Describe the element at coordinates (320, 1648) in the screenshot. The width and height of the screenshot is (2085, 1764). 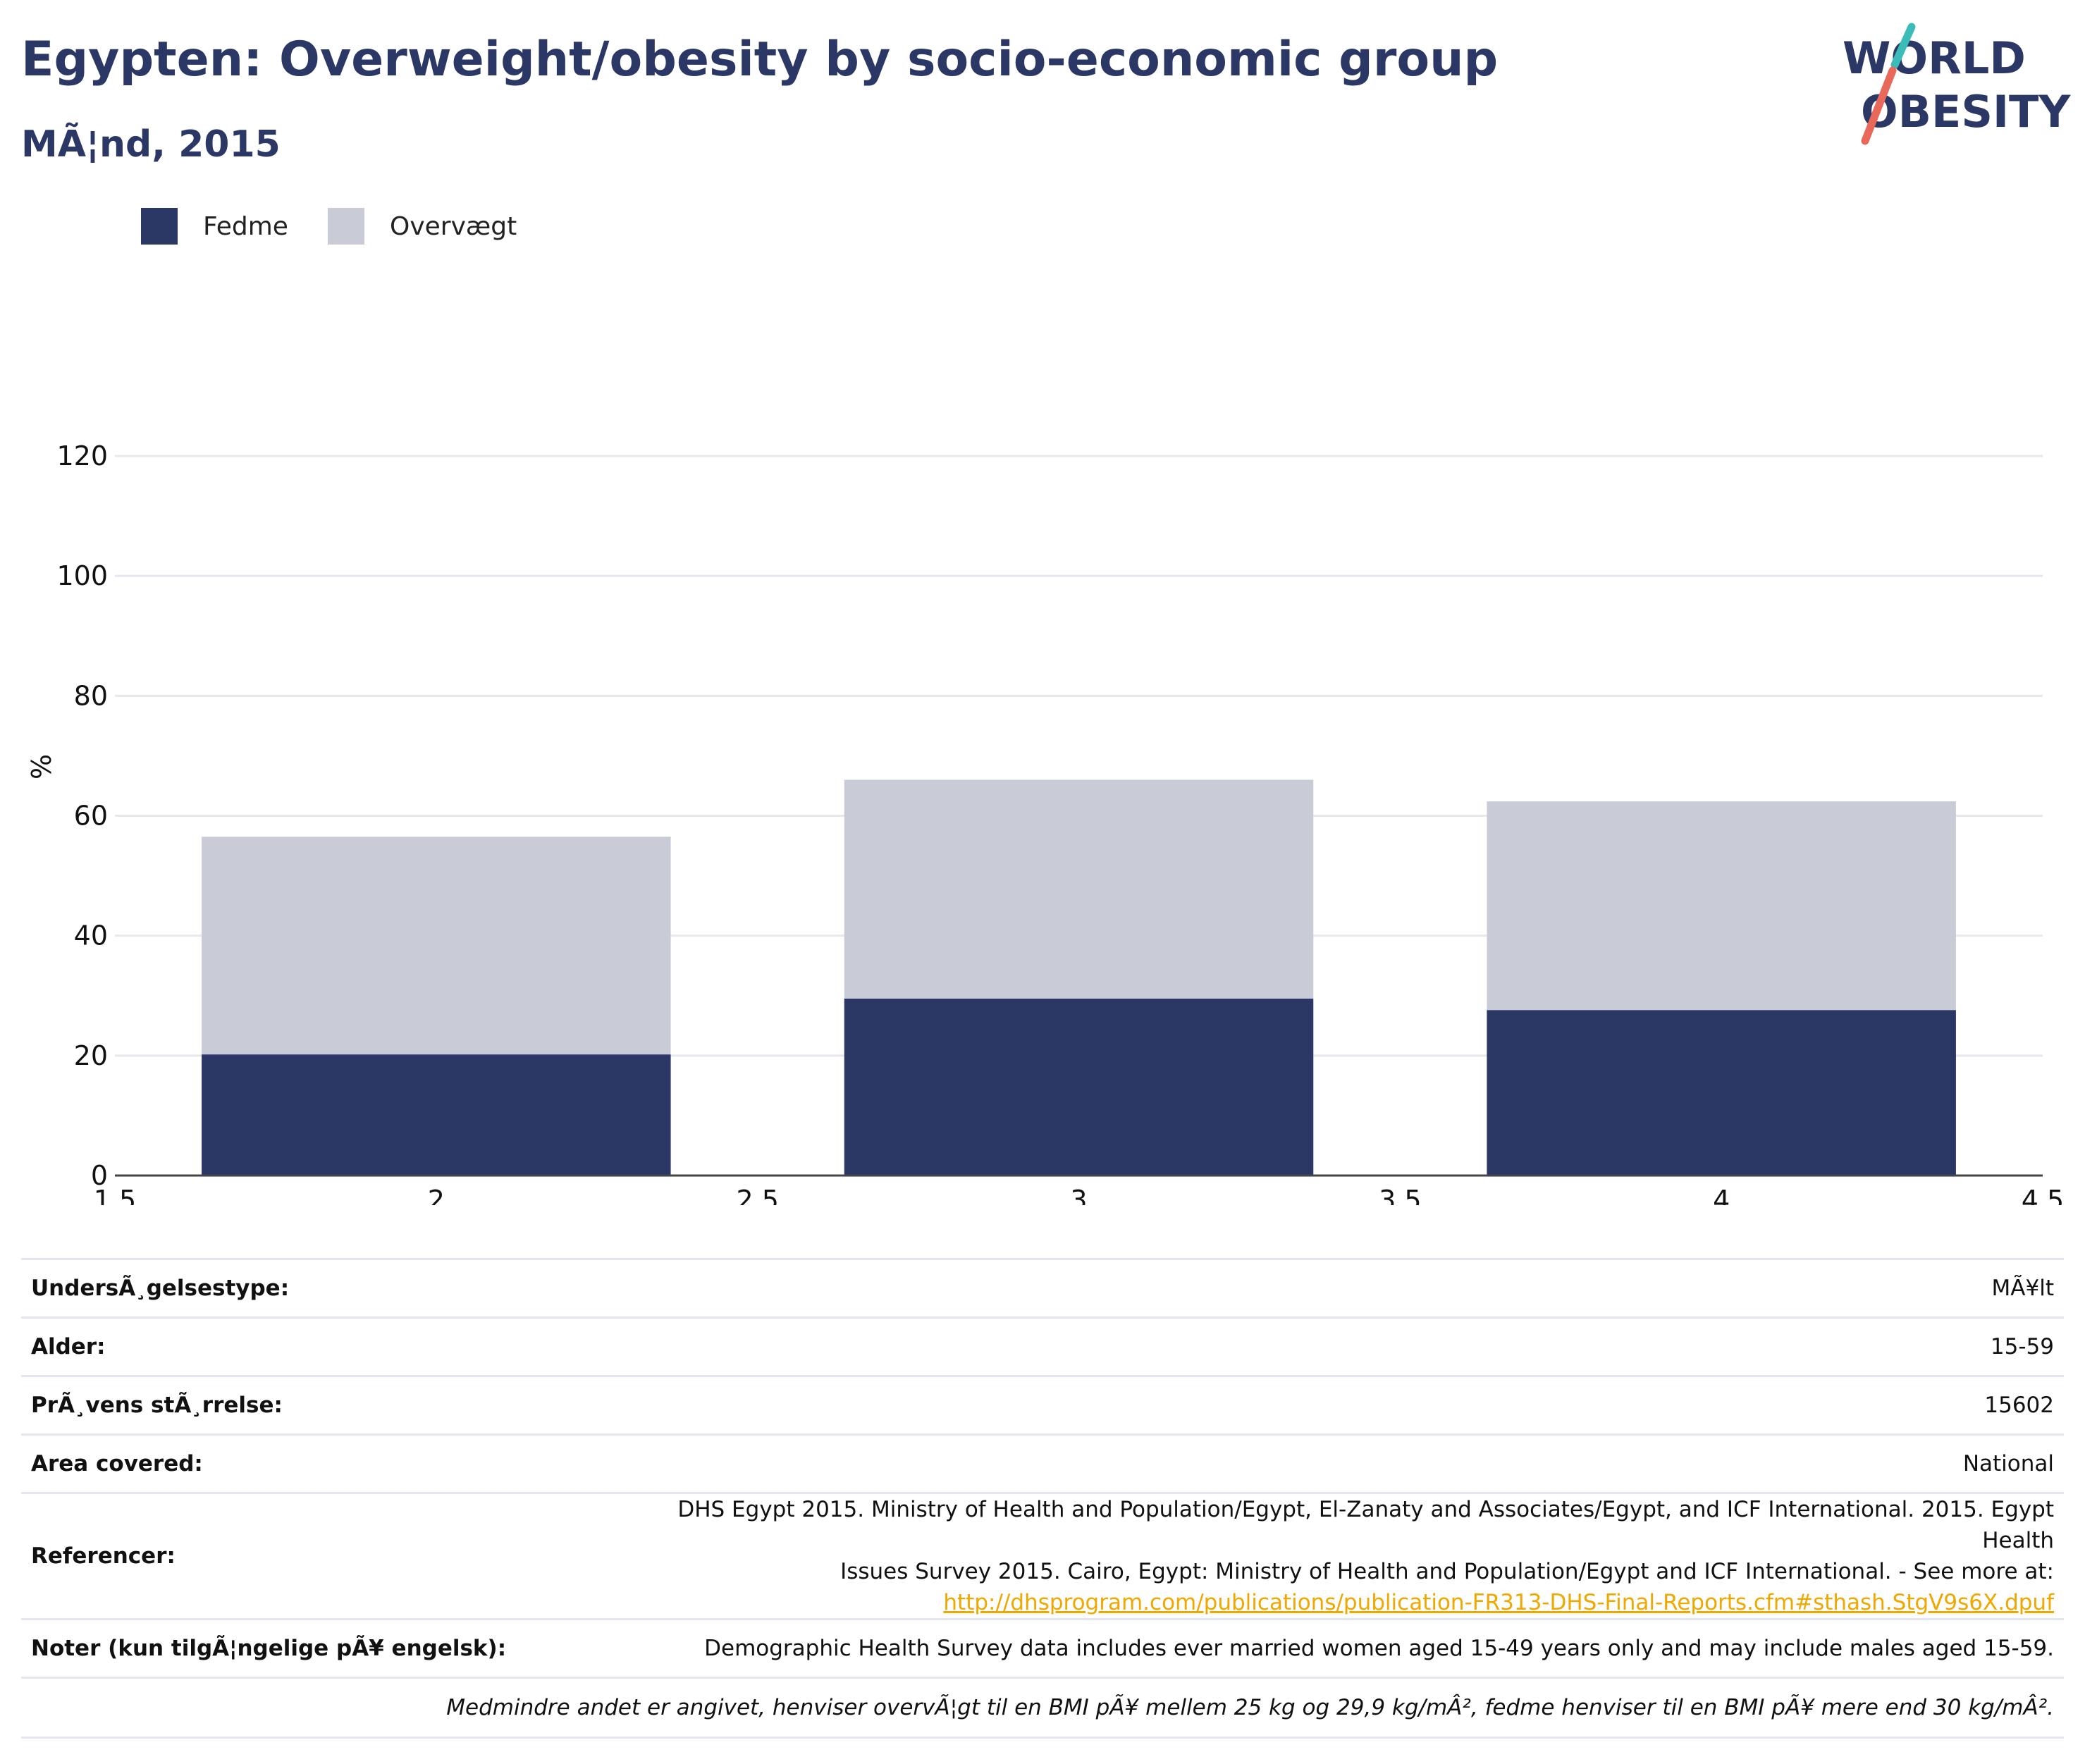
I see `info-label: Noter (kun tilgÃ¦ngelige pÃ¥ engelsk):` at that location.